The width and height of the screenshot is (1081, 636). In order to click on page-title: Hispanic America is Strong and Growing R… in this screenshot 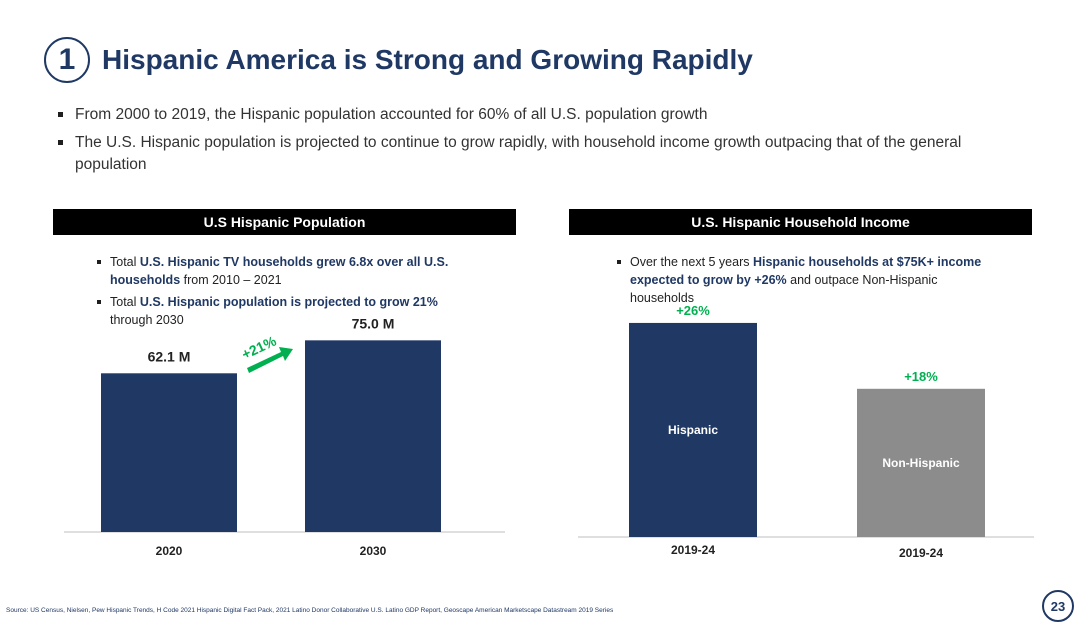, I will do `click(427, 59)`.